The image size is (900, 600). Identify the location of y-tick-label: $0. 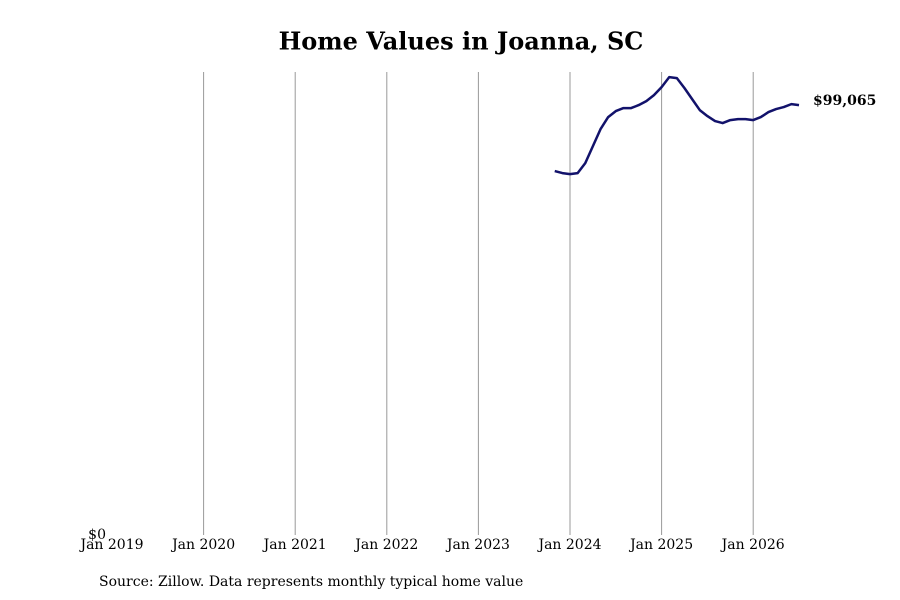
(97, 535).